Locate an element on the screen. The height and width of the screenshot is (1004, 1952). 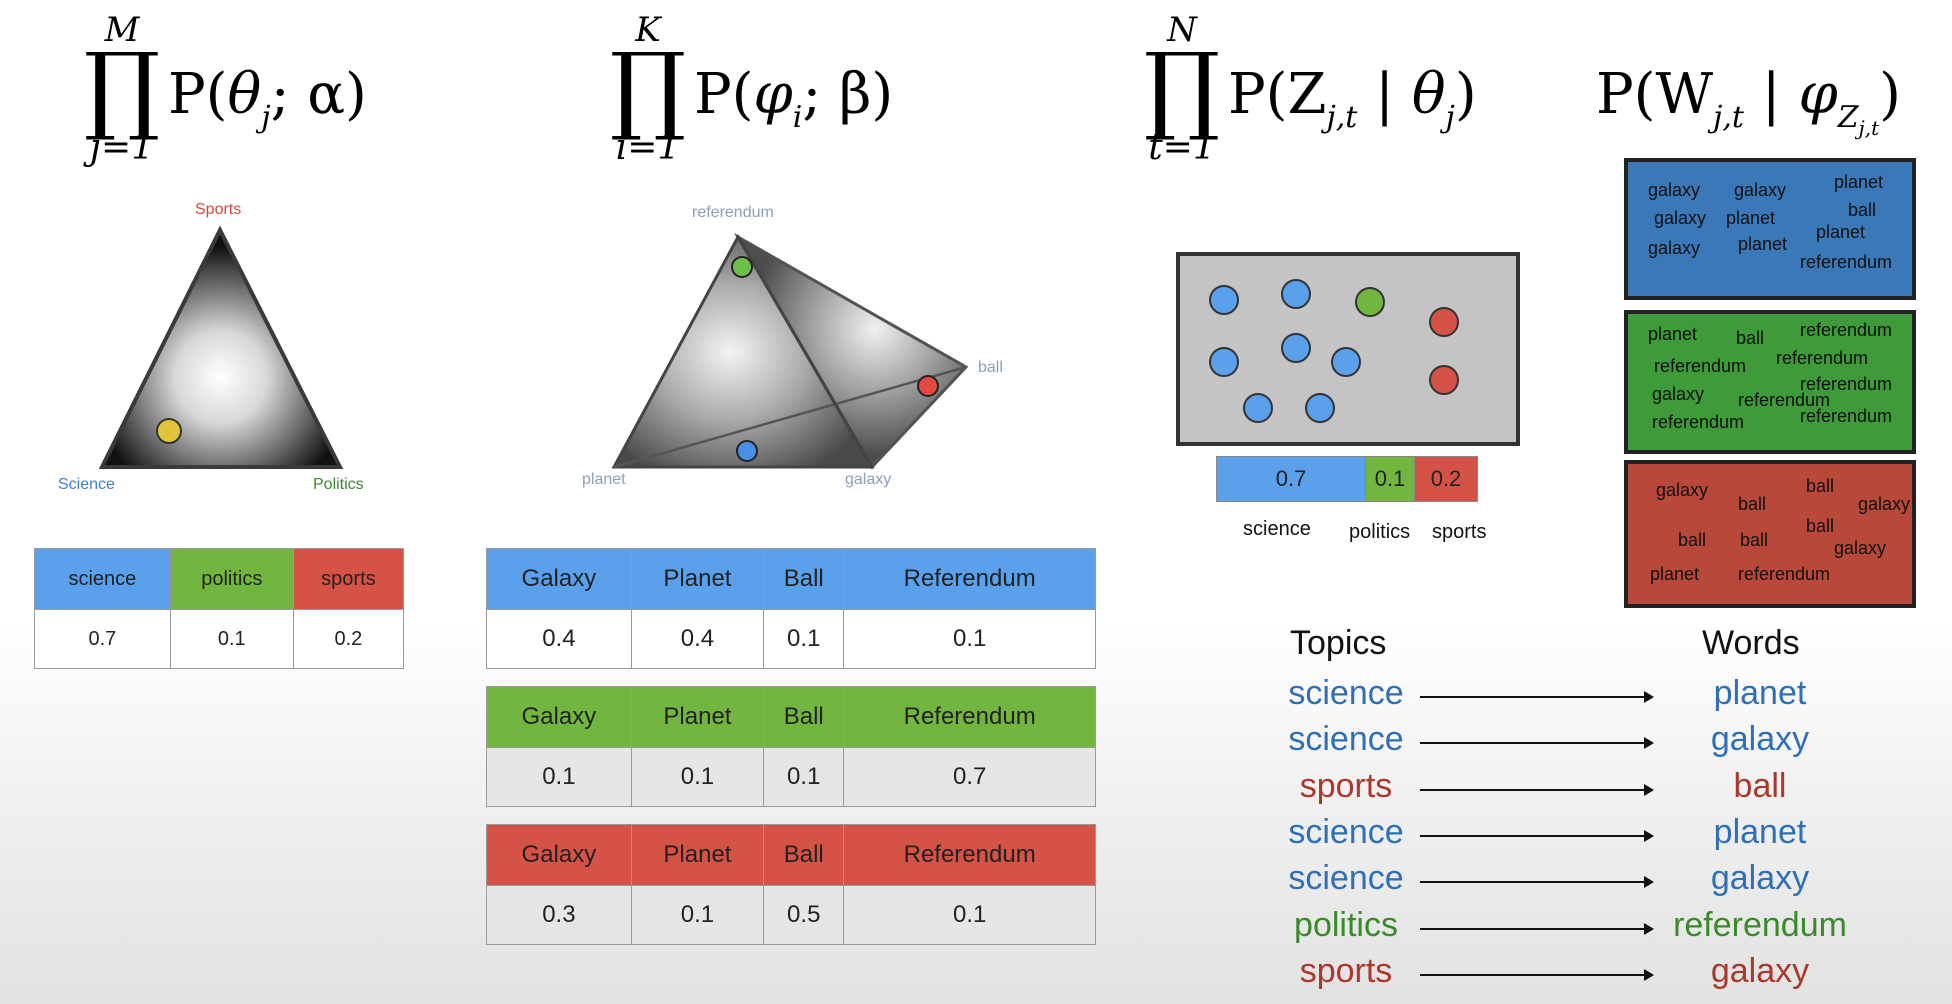
product-operator-k: K ∏ i=1 is located at coordinates (648, 90).